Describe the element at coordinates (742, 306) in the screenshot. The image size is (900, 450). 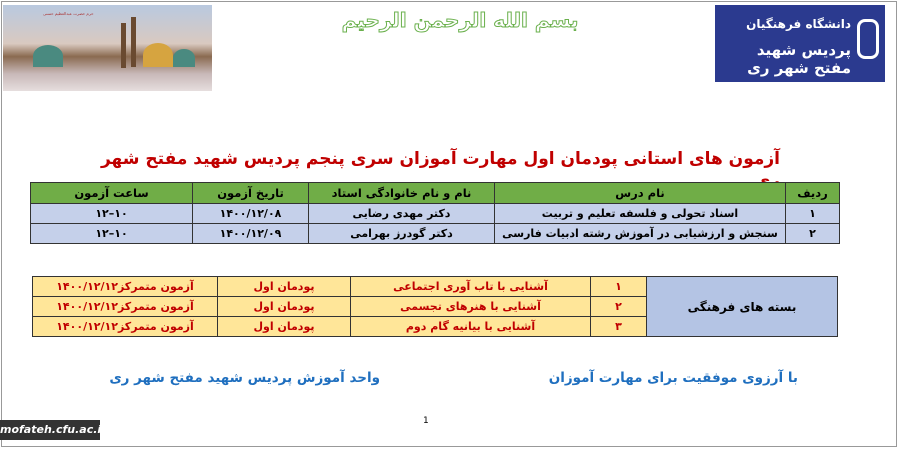
I see `group-cell: بسته های فرهنگی` at that location.